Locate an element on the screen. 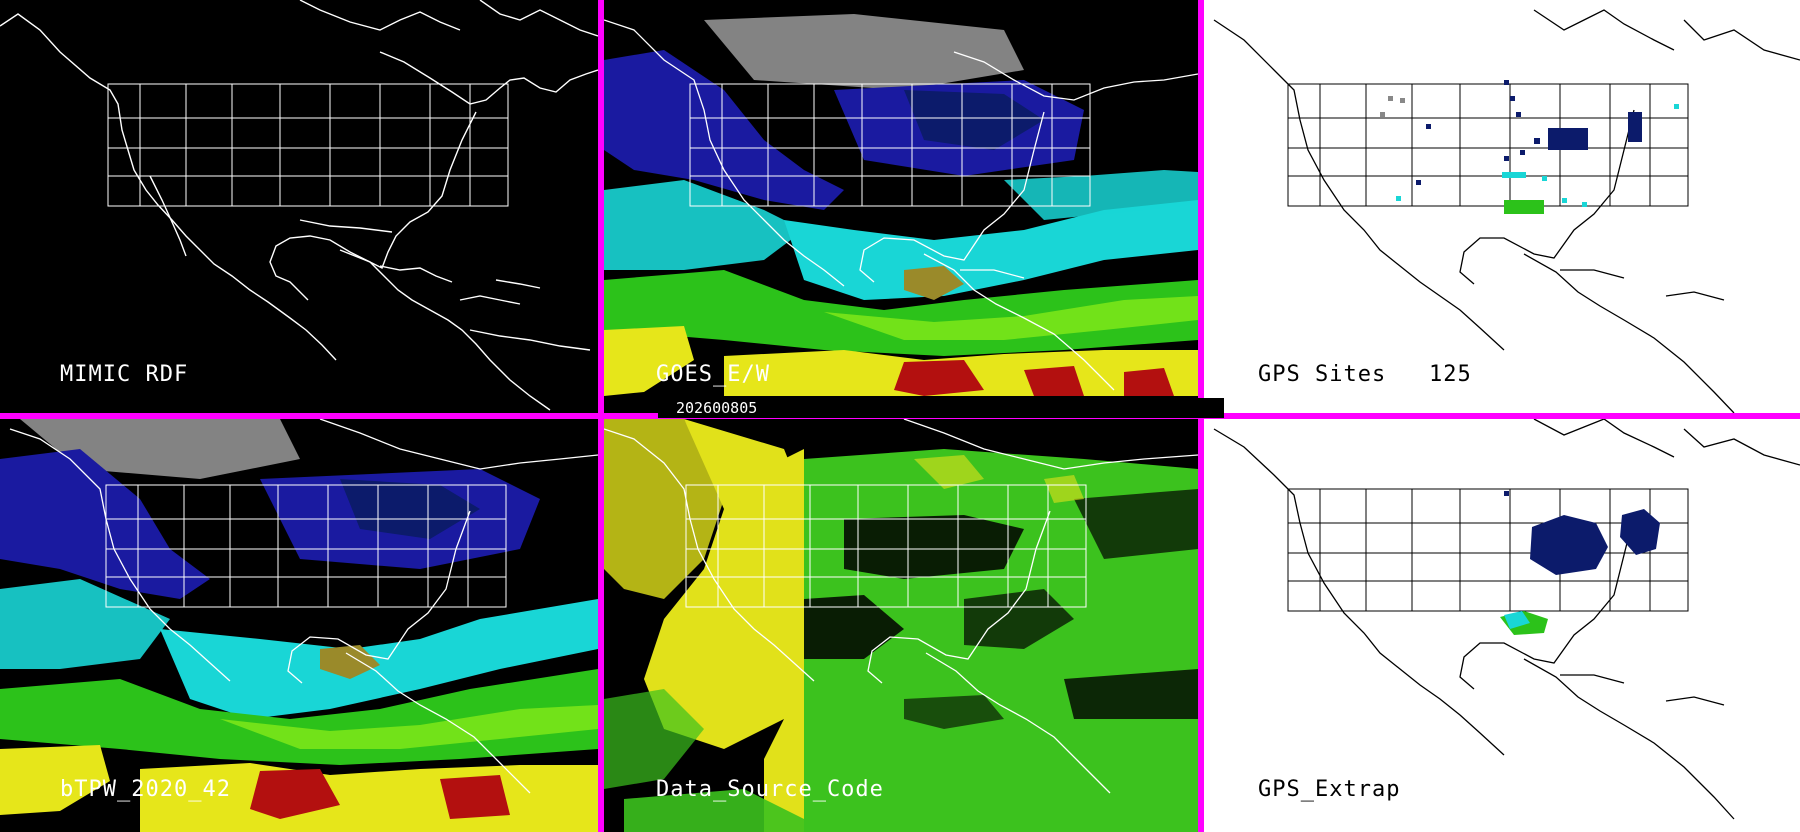 The height and width of the screenshot is (832, 1800). date-stamp: 202600805 is located at coordinates (941, 408).